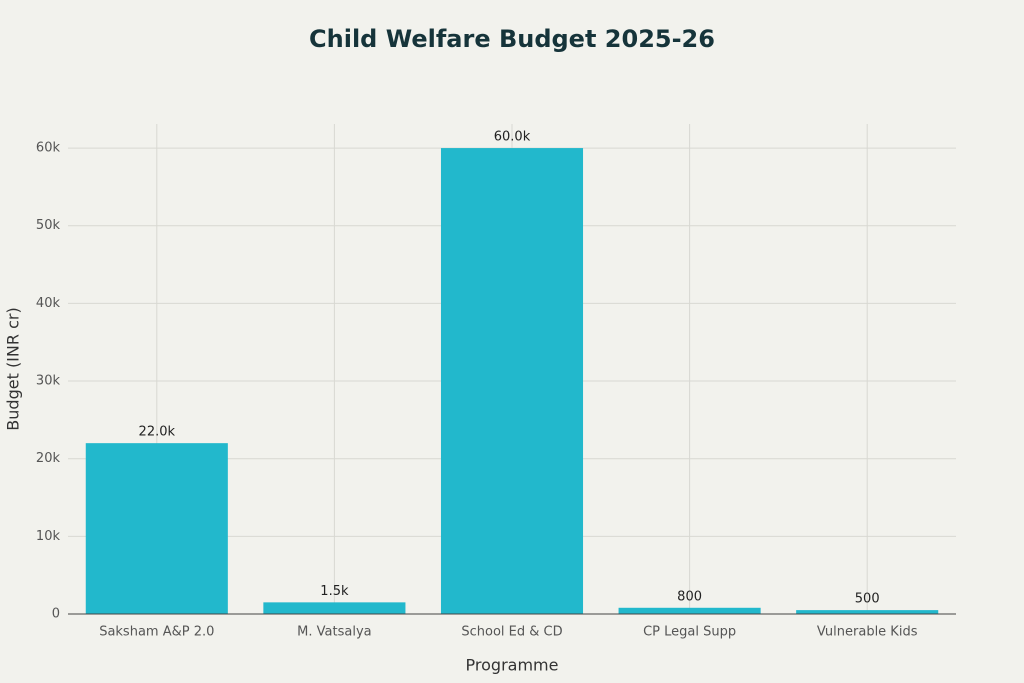 The image size is (1024, 683). I want to click on x-tick-label: Vulnerable Kids, so click(867, 632).